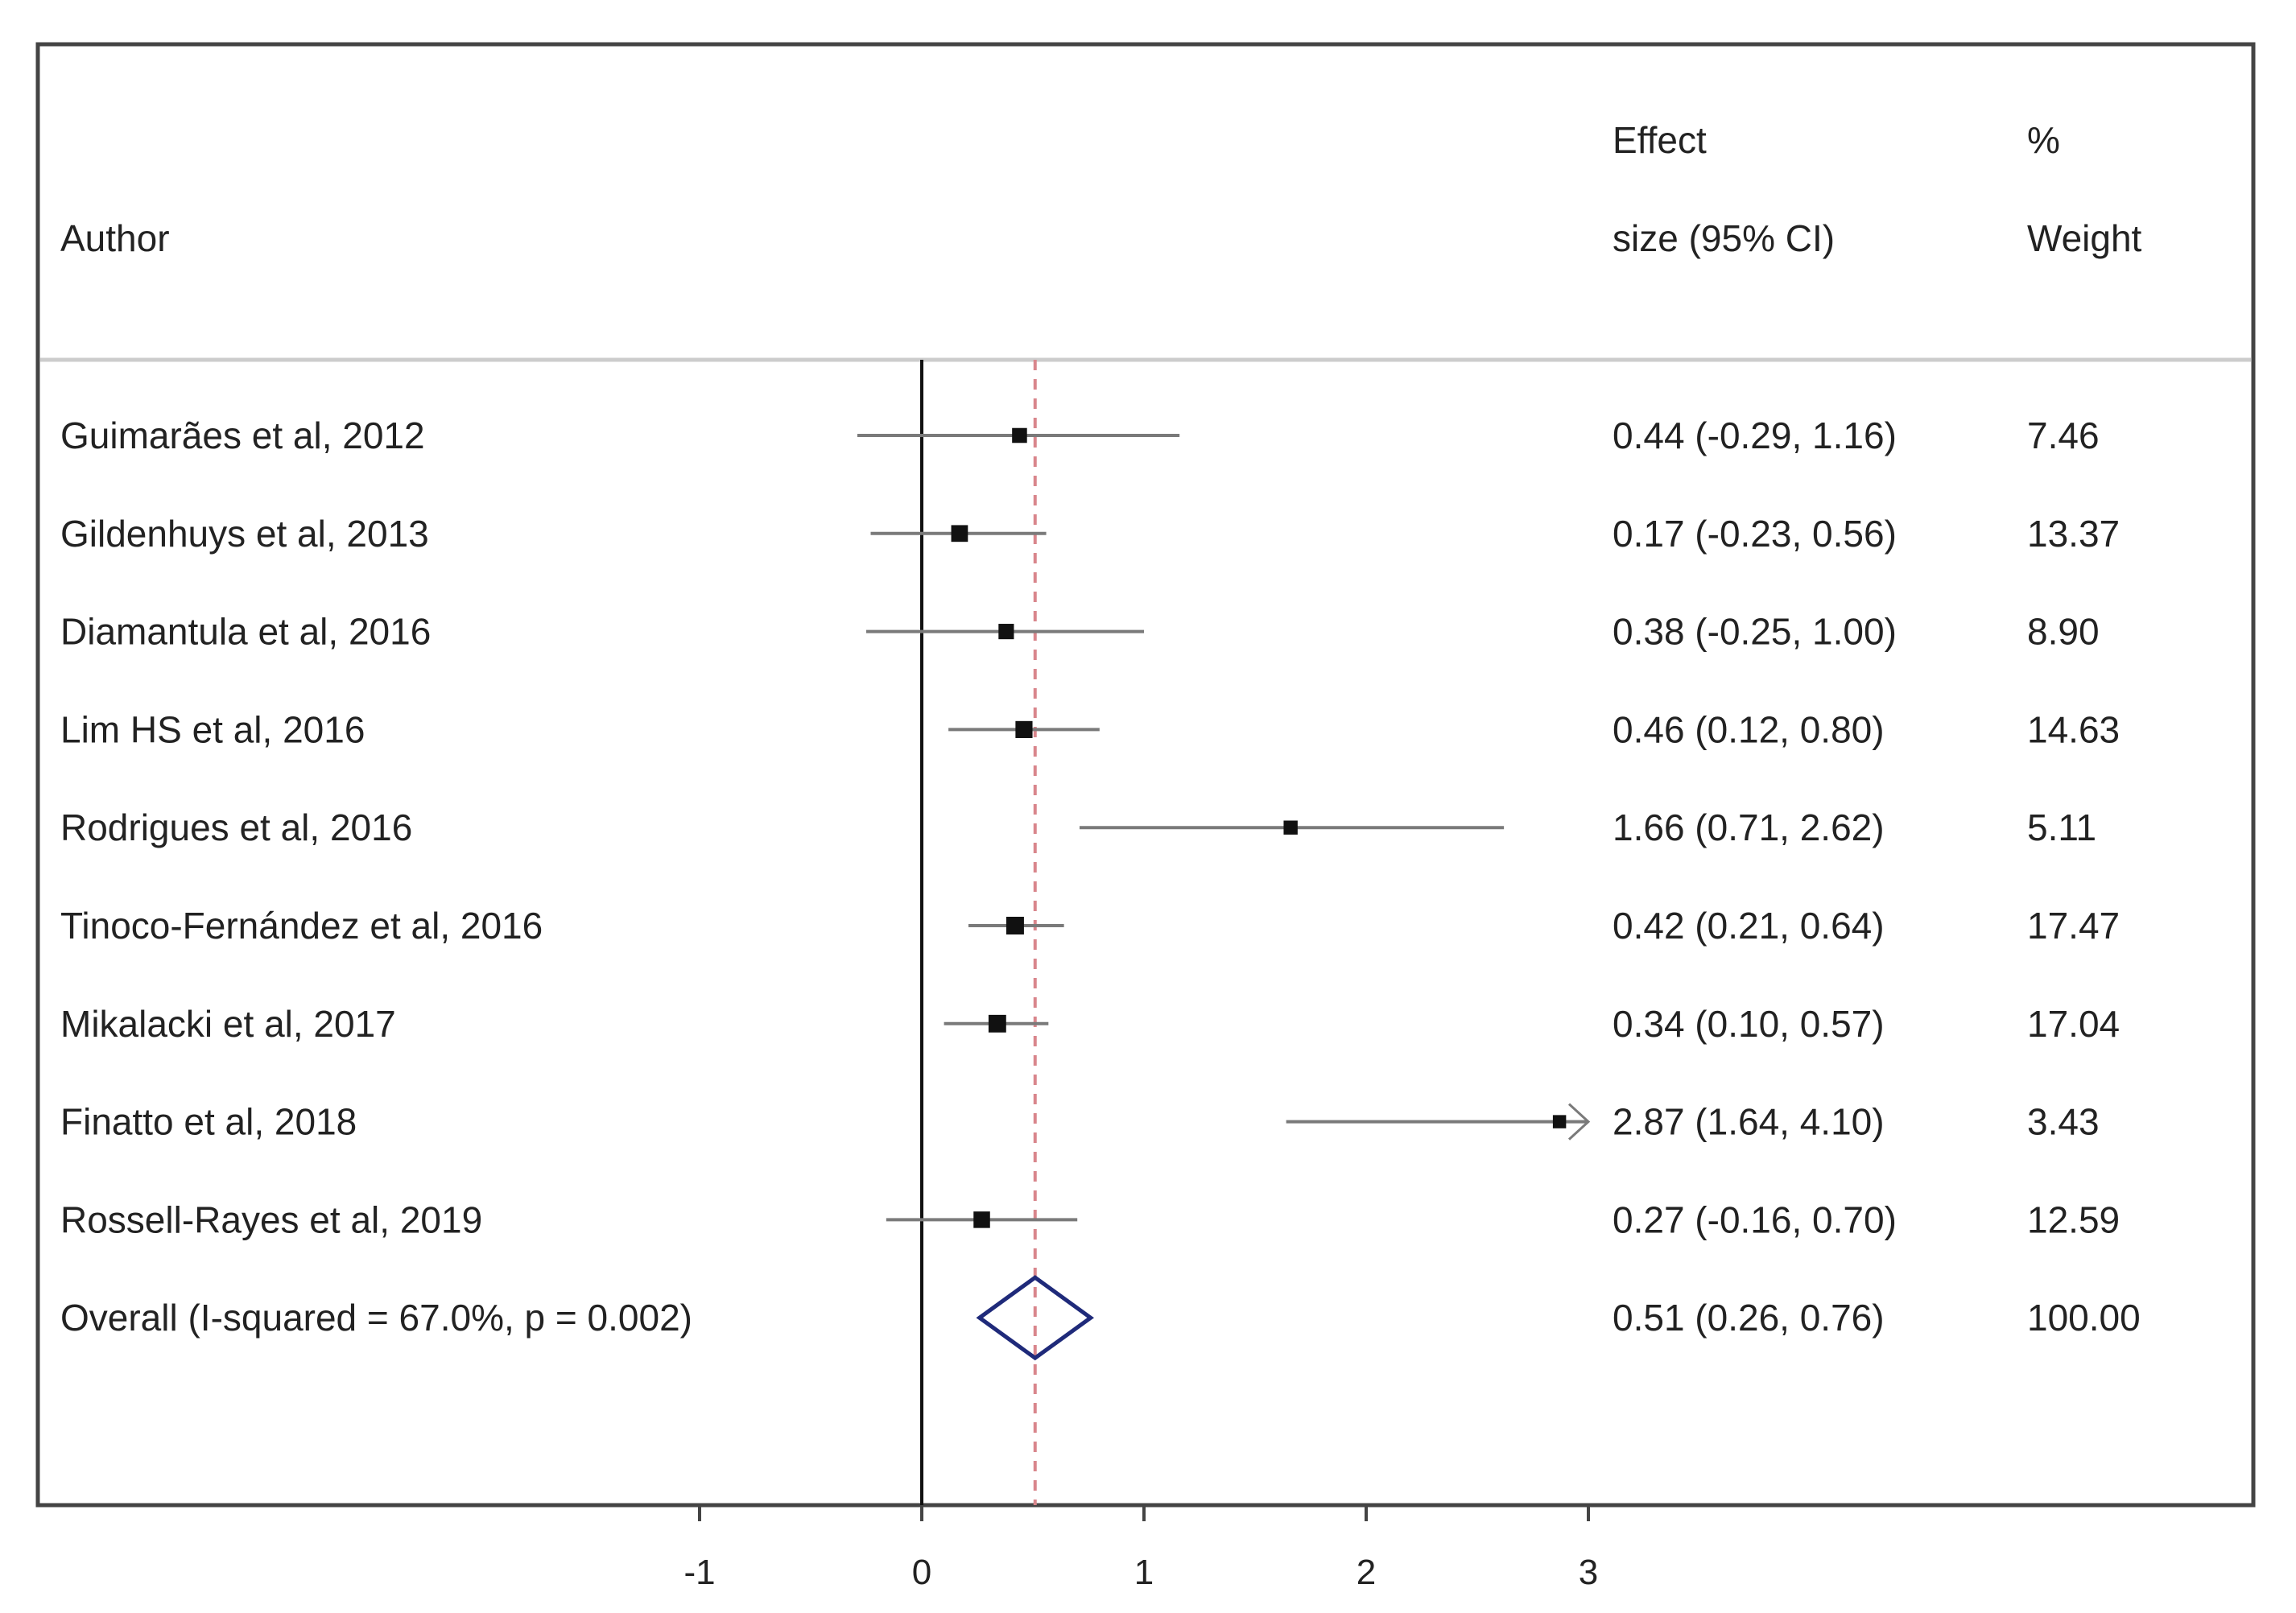  I want to click on effect-size-text: 0.38 (-0.25, 1.00), so click(1755, 632).